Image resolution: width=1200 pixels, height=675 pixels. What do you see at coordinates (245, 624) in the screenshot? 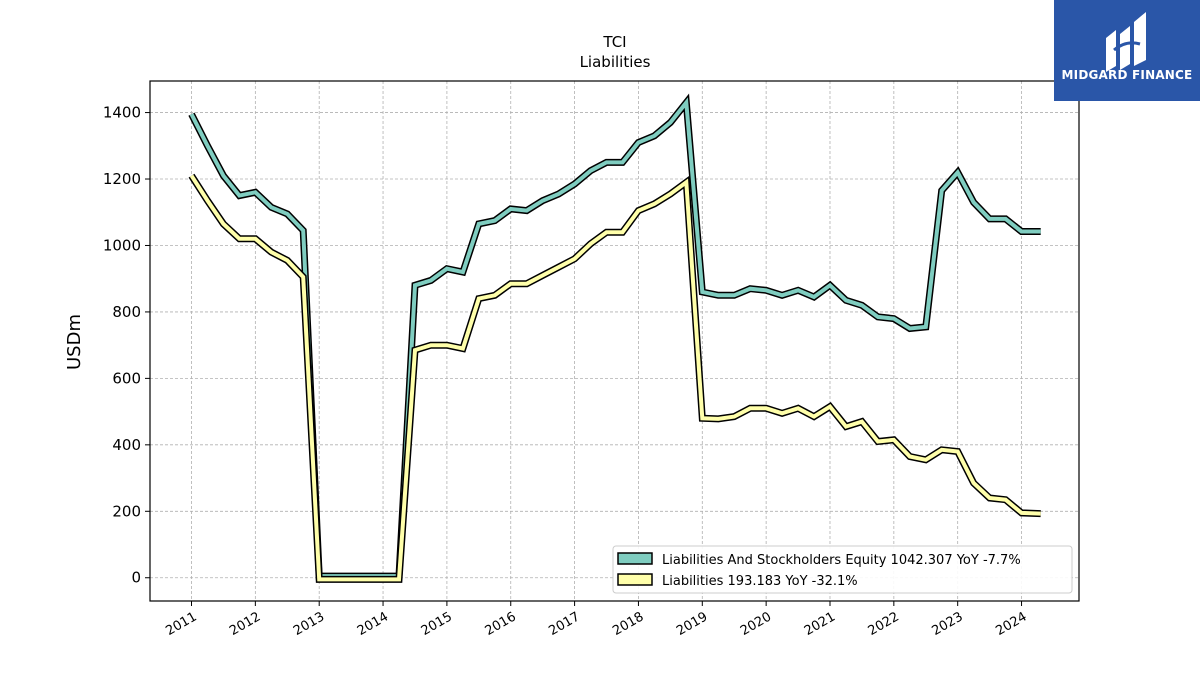
I see `x-tick-label: 2012` at bounding box center [245, 624].